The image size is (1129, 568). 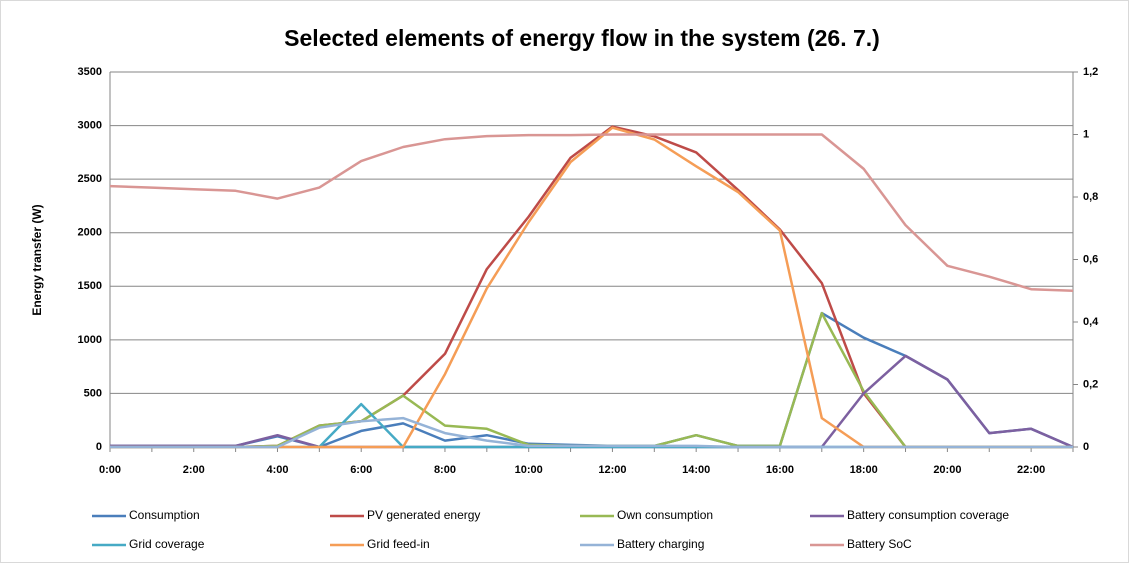 What do you see at coordinates (110, 470) in the screenshot?
I see `x-tick-label: 0:00` at bounding box center [110, 470].